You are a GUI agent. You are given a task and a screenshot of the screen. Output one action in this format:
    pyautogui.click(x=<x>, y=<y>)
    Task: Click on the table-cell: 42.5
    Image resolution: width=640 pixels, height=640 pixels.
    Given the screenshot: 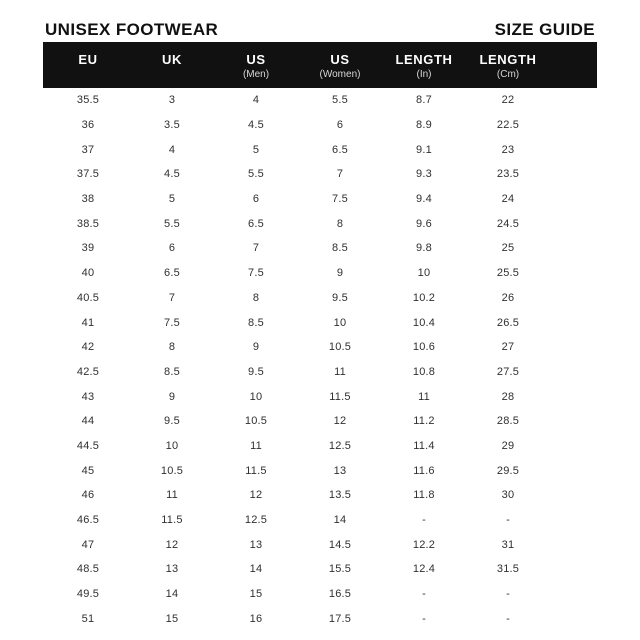 What is the action you would take?
    pyautogui.click(x=88, y=371)
    